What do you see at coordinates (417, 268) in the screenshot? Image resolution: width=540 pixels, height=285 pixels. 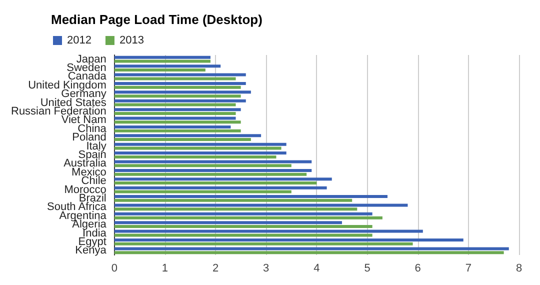 I see `x-tick-label: 6` at bounding box center [417, 268].